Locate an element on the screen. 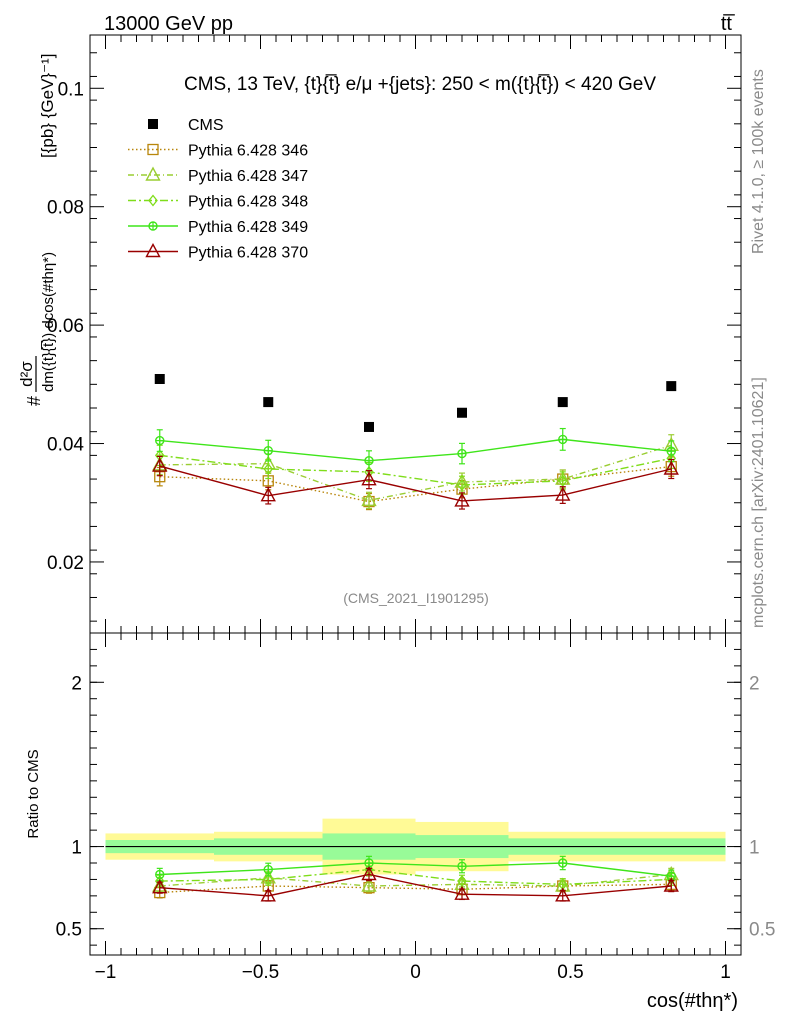 This screenshot has height=1024, width=786. header-right-text: tt̅ is located at coordinates (728, 24).